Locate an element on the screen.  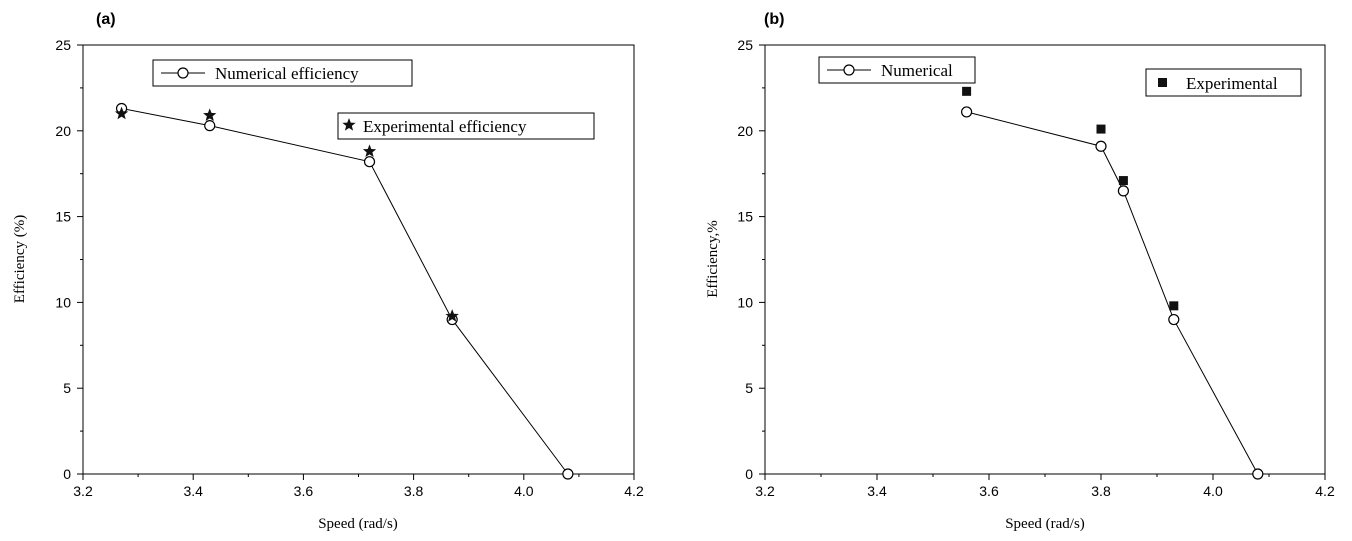
panel-label-a: (a) is located at coordinates (106, 19).